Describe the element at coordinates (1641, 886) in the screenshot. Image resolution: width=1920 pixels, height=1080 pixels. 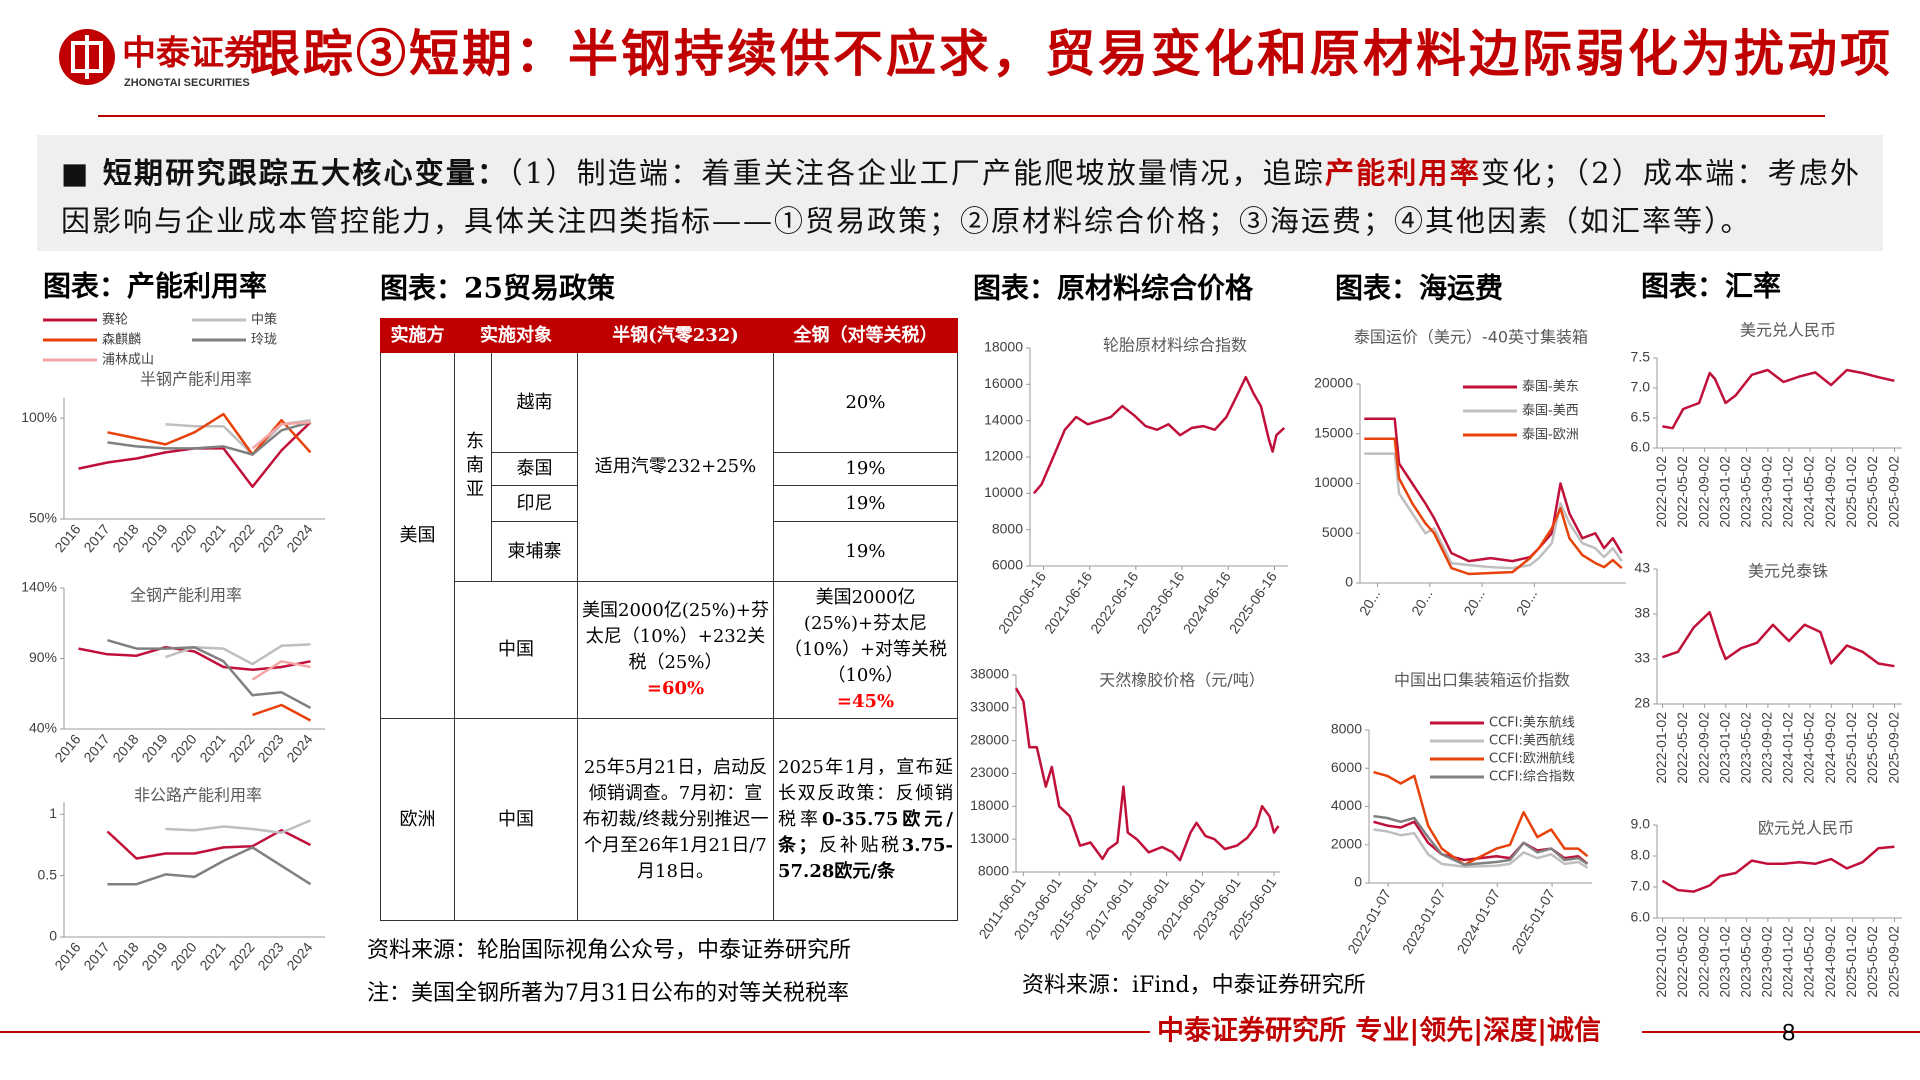
I see `y-tick-label: 7.0` at that location.